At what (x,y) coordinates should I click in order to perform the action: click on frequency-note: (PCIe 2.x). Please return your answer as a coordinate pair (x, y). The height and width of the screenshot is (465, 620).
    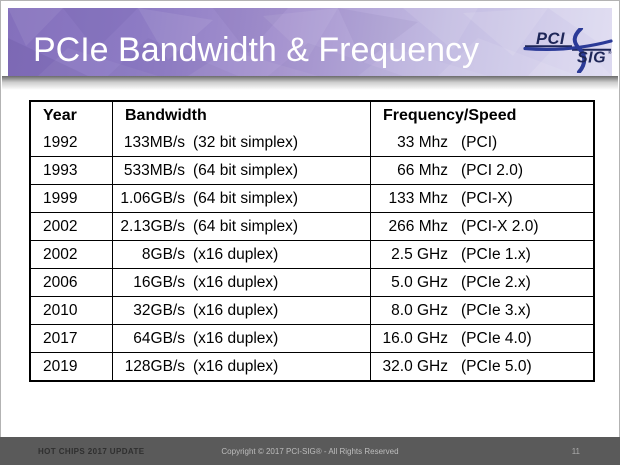
    Looking at the image, I should click on (496, 282).